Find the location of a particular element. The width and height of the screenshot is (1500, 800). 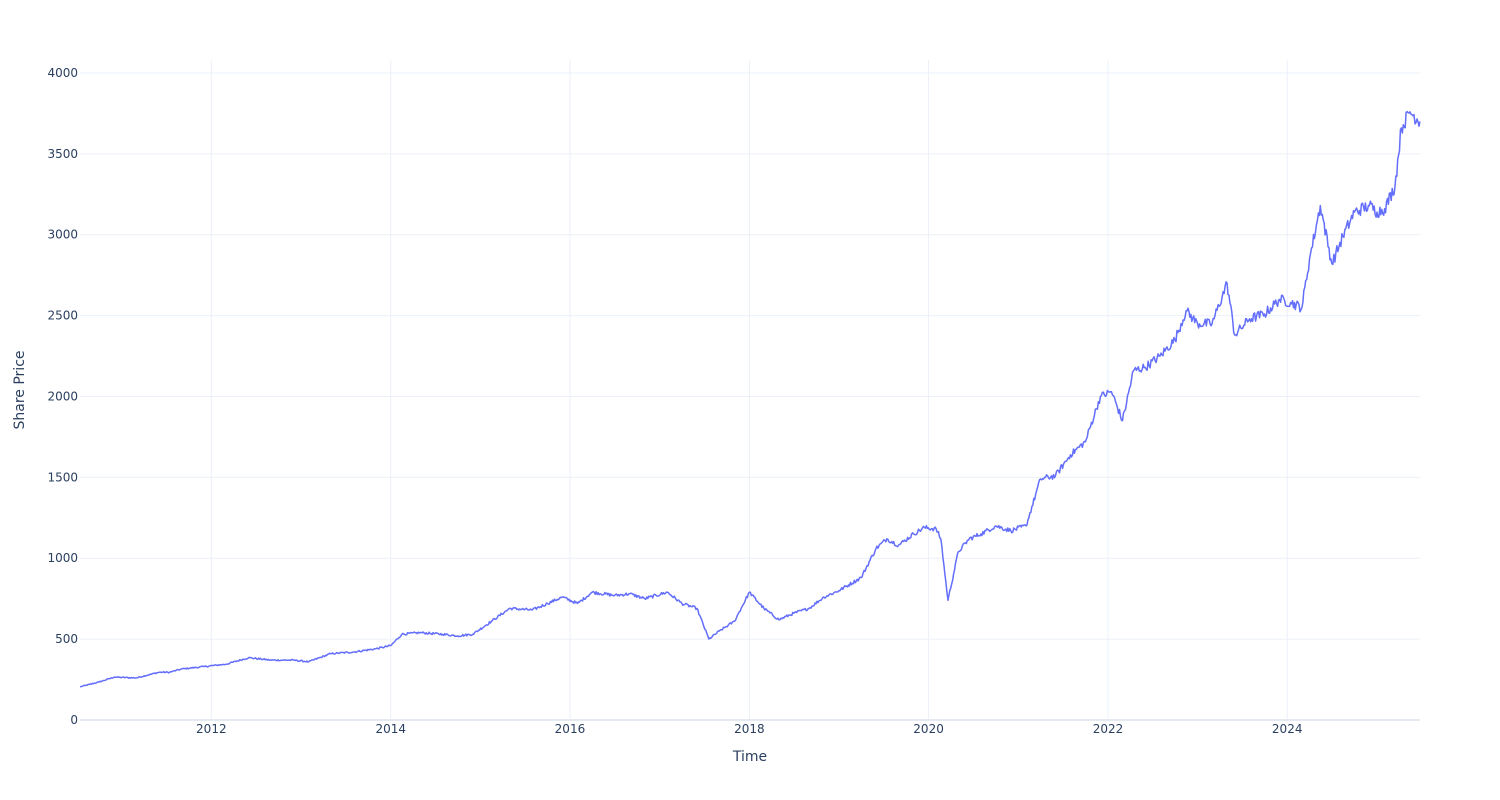

y-tick-label: 3000 is located at coordinates (62, 235).